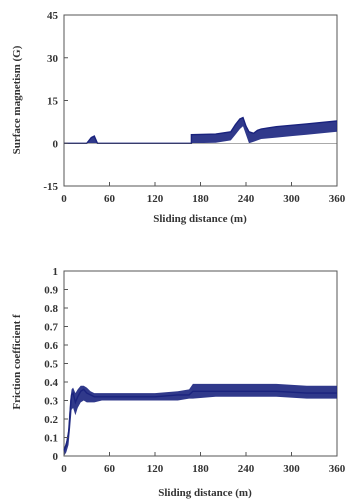 The image size is (348, 504). Describe the element at coordinates (51, 309) in the screenshot. I see `y-tick-label: 0.8` at that location.